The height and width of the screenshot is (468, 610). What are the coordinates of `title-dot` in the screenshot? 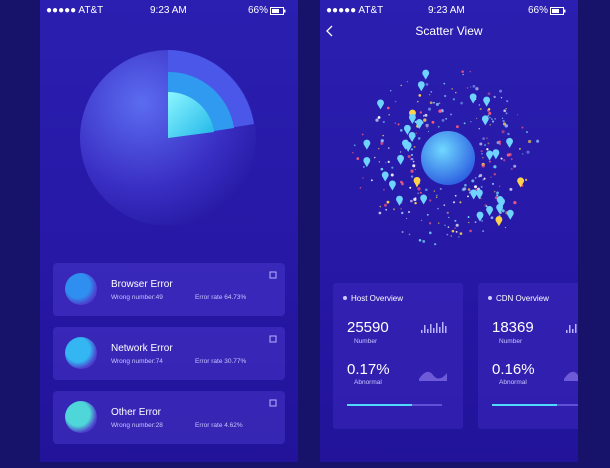 It's located at (345, 298).